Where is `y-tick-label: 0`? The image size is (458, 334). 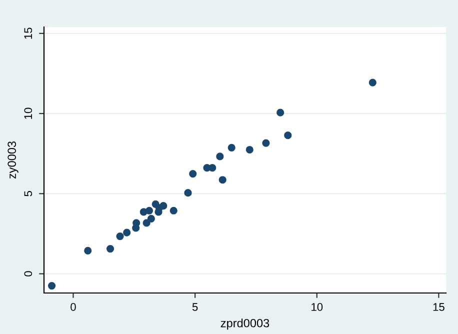
y-tick-label: 0 is located at coordinates (28, 273).